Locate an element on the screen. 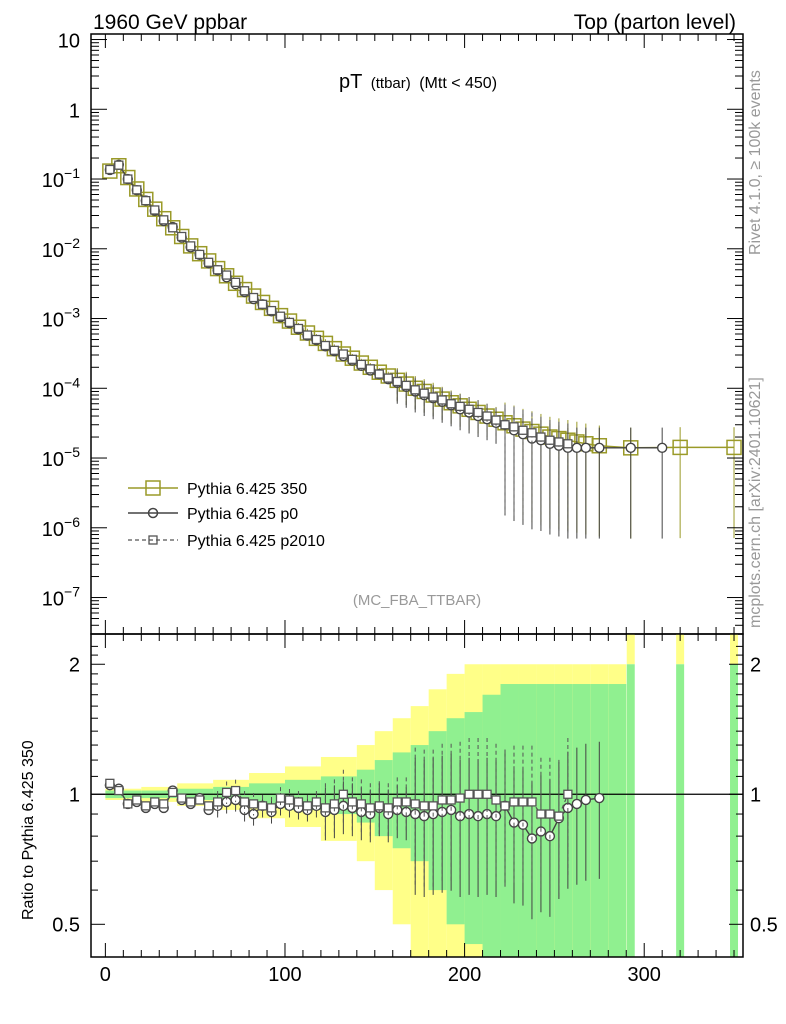  ratio-p0-point is located at coordinates (586, 800).